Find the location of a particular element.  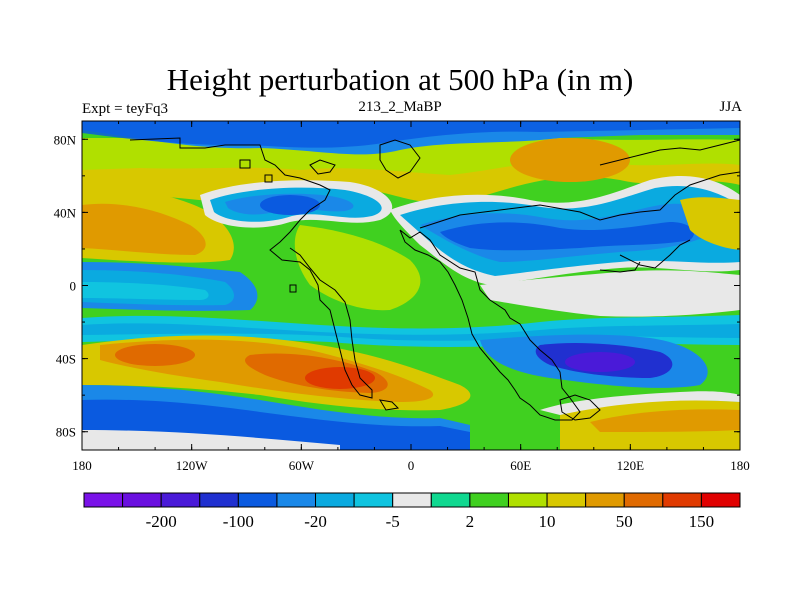

colorbar-label: -5 is located at coordinates (393, 521).